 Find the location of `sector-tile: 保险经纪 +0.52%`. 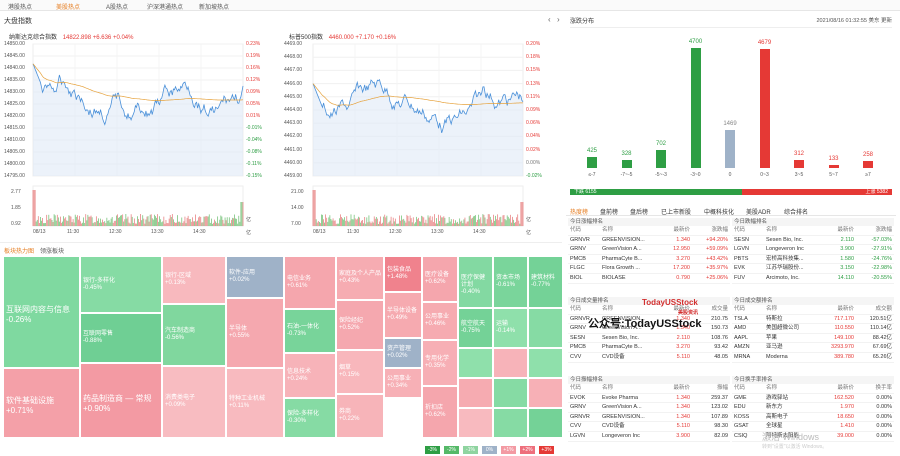

sector-tile: 保险经纪 +0.52% is located at coordinates (360, 325).